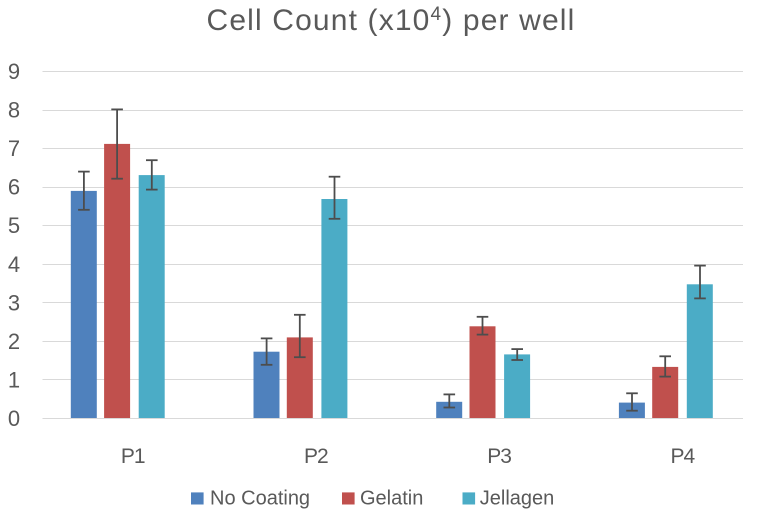 This screenshot has width=761, height=513. Describe the element at coordinates (14, 187) in the screenshot. I see `svg-text: 6` at that location.